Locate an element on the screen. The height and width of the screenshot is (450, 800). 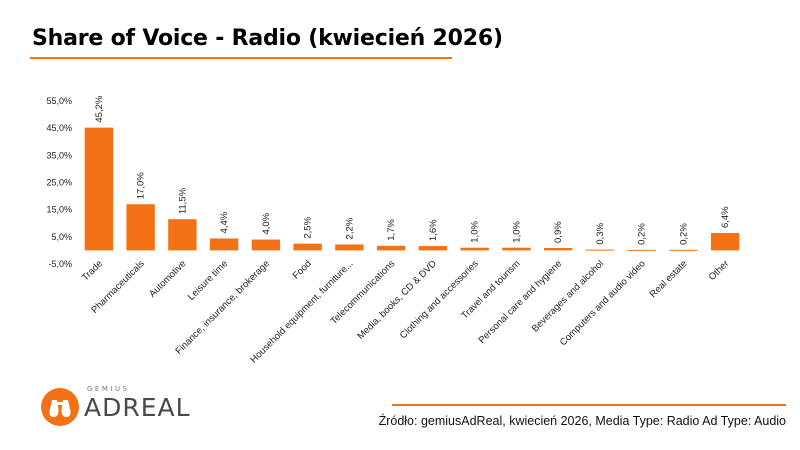
y-tick-label: -5,0% is located at coordinates (60, 264).